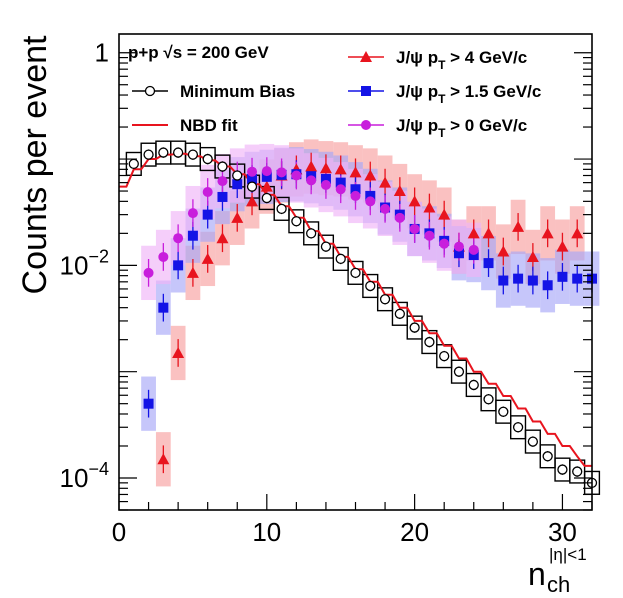 The width and height of the screenshot is (623, 598). What do you see at coordinates (461, 60) in the screenshot?
I see `legend-label-jpsi-pt4: J/ψ pT > 4 GeV/c` at bounding box center [461, 60].